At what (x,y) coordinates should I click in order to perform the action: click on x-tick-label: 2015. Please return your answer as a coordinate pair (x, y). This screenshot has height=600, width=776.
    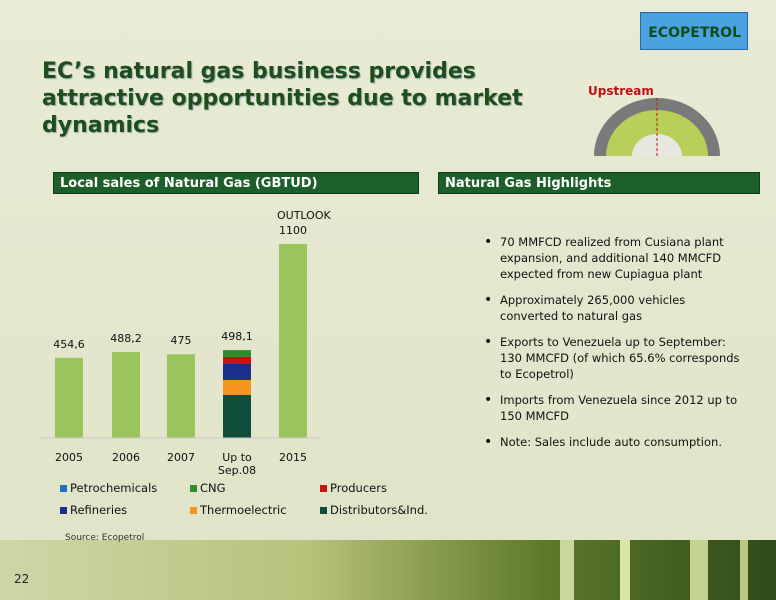
    Looking at the image, I should click on (293, 457).